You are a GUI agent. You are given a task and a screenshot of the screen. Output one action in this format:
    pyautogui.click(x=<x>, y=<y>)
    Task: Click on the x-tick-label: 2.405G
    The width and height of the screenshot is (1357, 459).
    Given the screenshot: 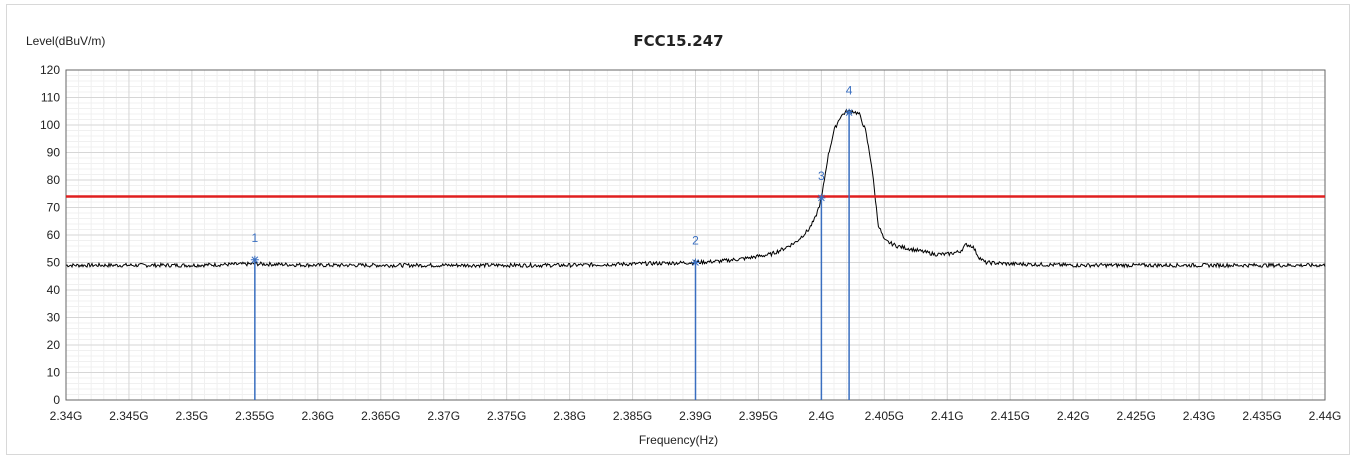 What is the action you would take?
    pyautogui.click(x=884, y=416)
    